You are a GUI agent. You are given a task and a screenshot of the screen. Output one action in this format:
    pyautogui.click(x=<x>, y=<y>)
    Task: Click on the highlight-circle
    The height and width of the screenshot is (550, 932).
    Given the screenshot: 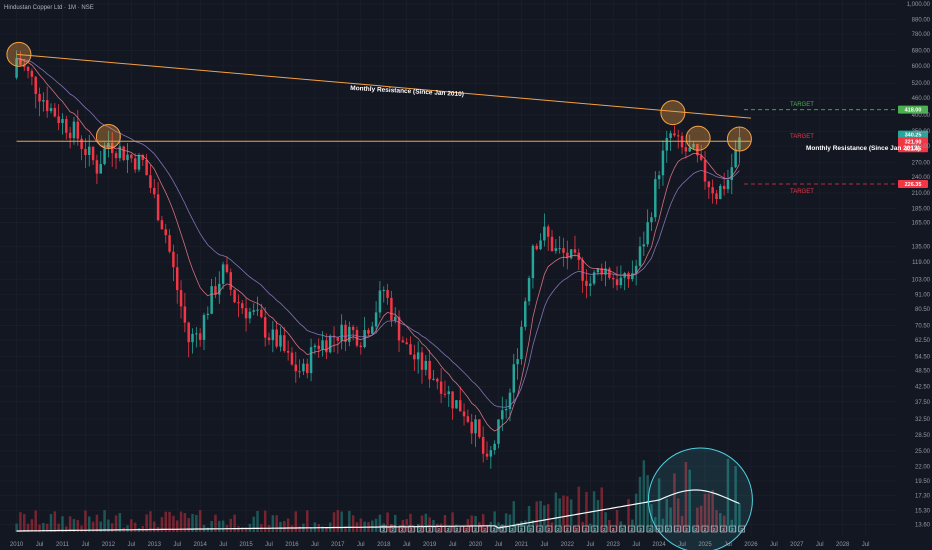 What is the action you would take?
    pyautogui.click(x=673, y=113)
    